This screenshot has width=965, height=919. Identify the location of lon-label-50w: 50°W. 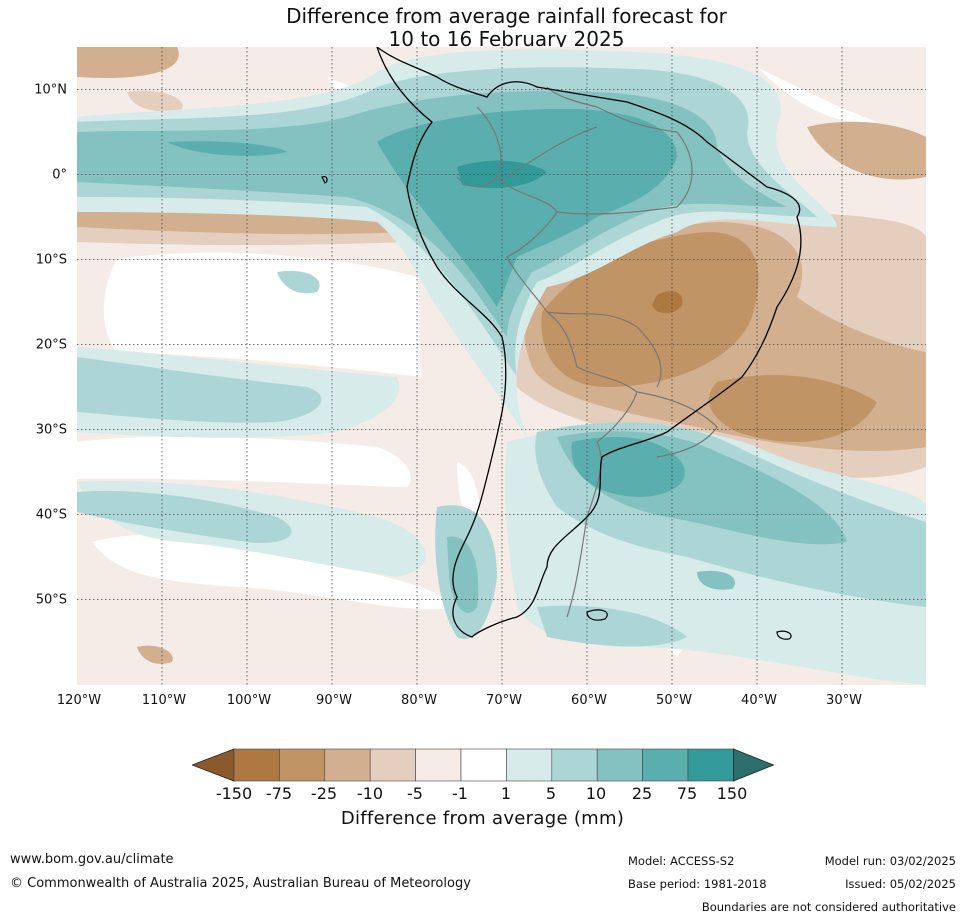
(674, 700).